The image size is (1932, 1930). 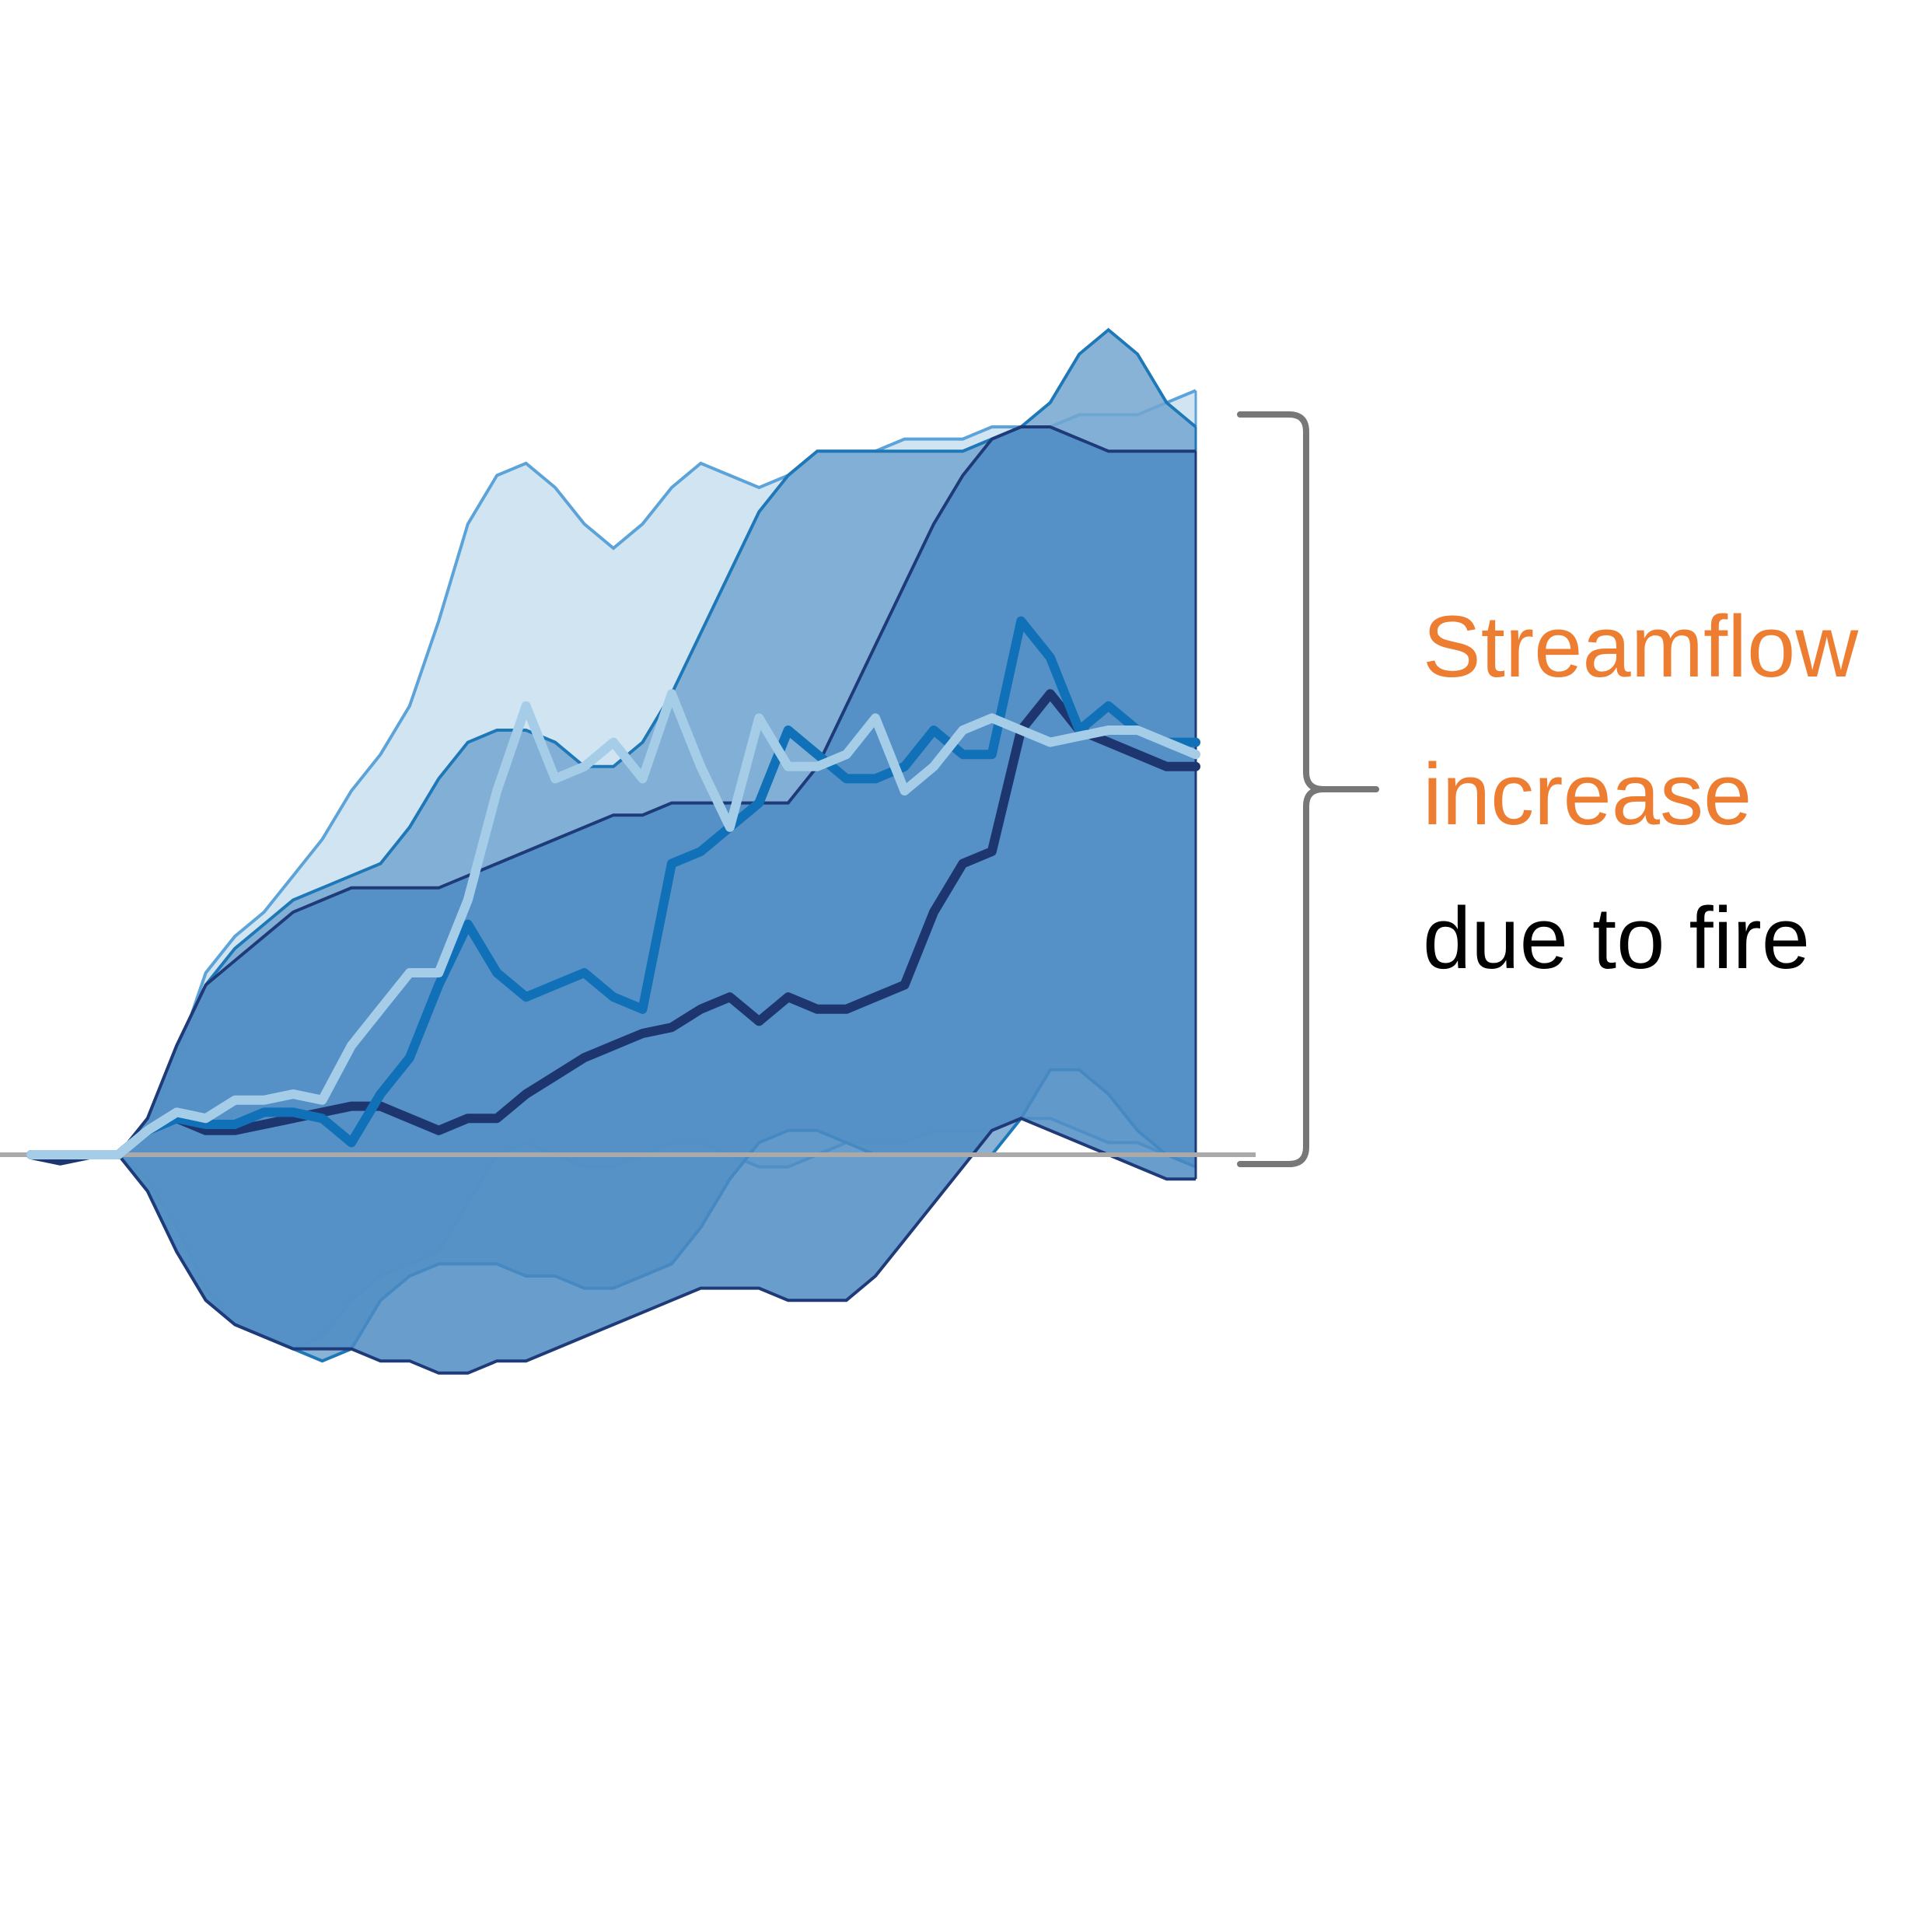 I want to click on series-line-light, so click(x=613, y=924).